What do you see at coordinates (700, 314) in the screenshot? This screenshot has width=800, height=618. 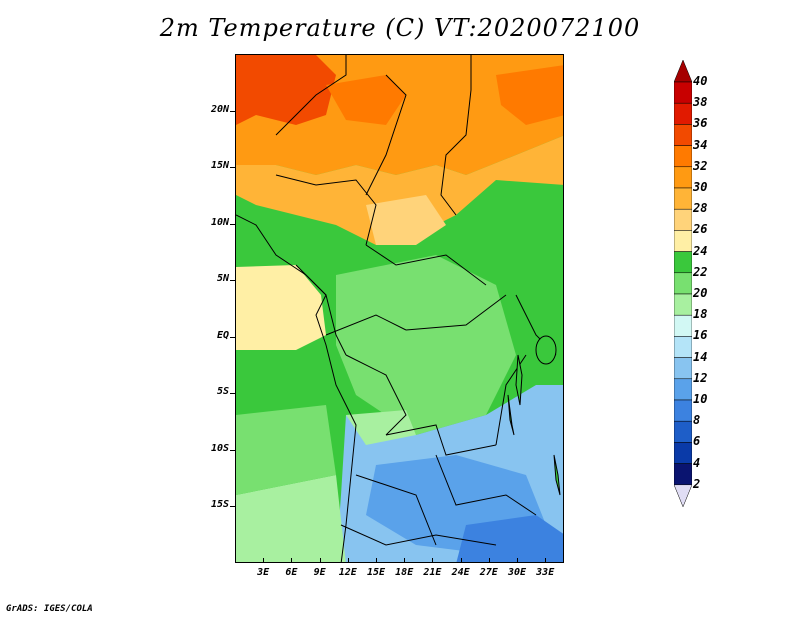 I see `colorbar-tick-label: 18` at bounding box center [700, 314].